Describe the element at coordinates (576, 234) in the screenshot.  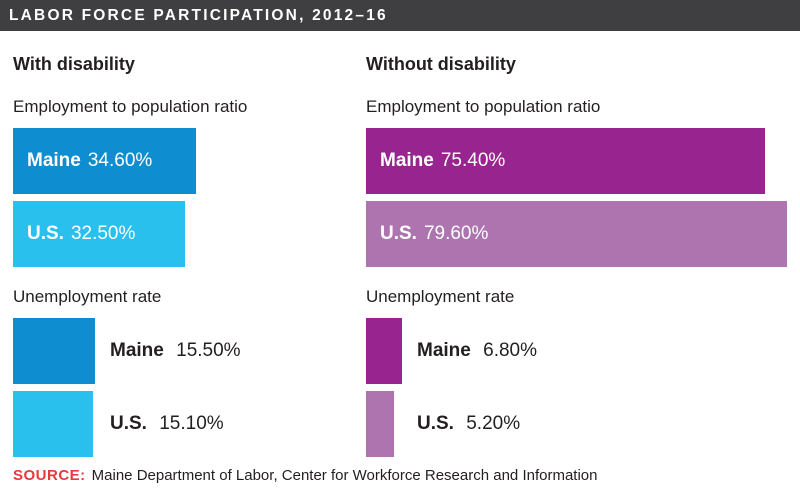
I see `bar-us-employment-without-disability: U.S. 79.60%` at that location.